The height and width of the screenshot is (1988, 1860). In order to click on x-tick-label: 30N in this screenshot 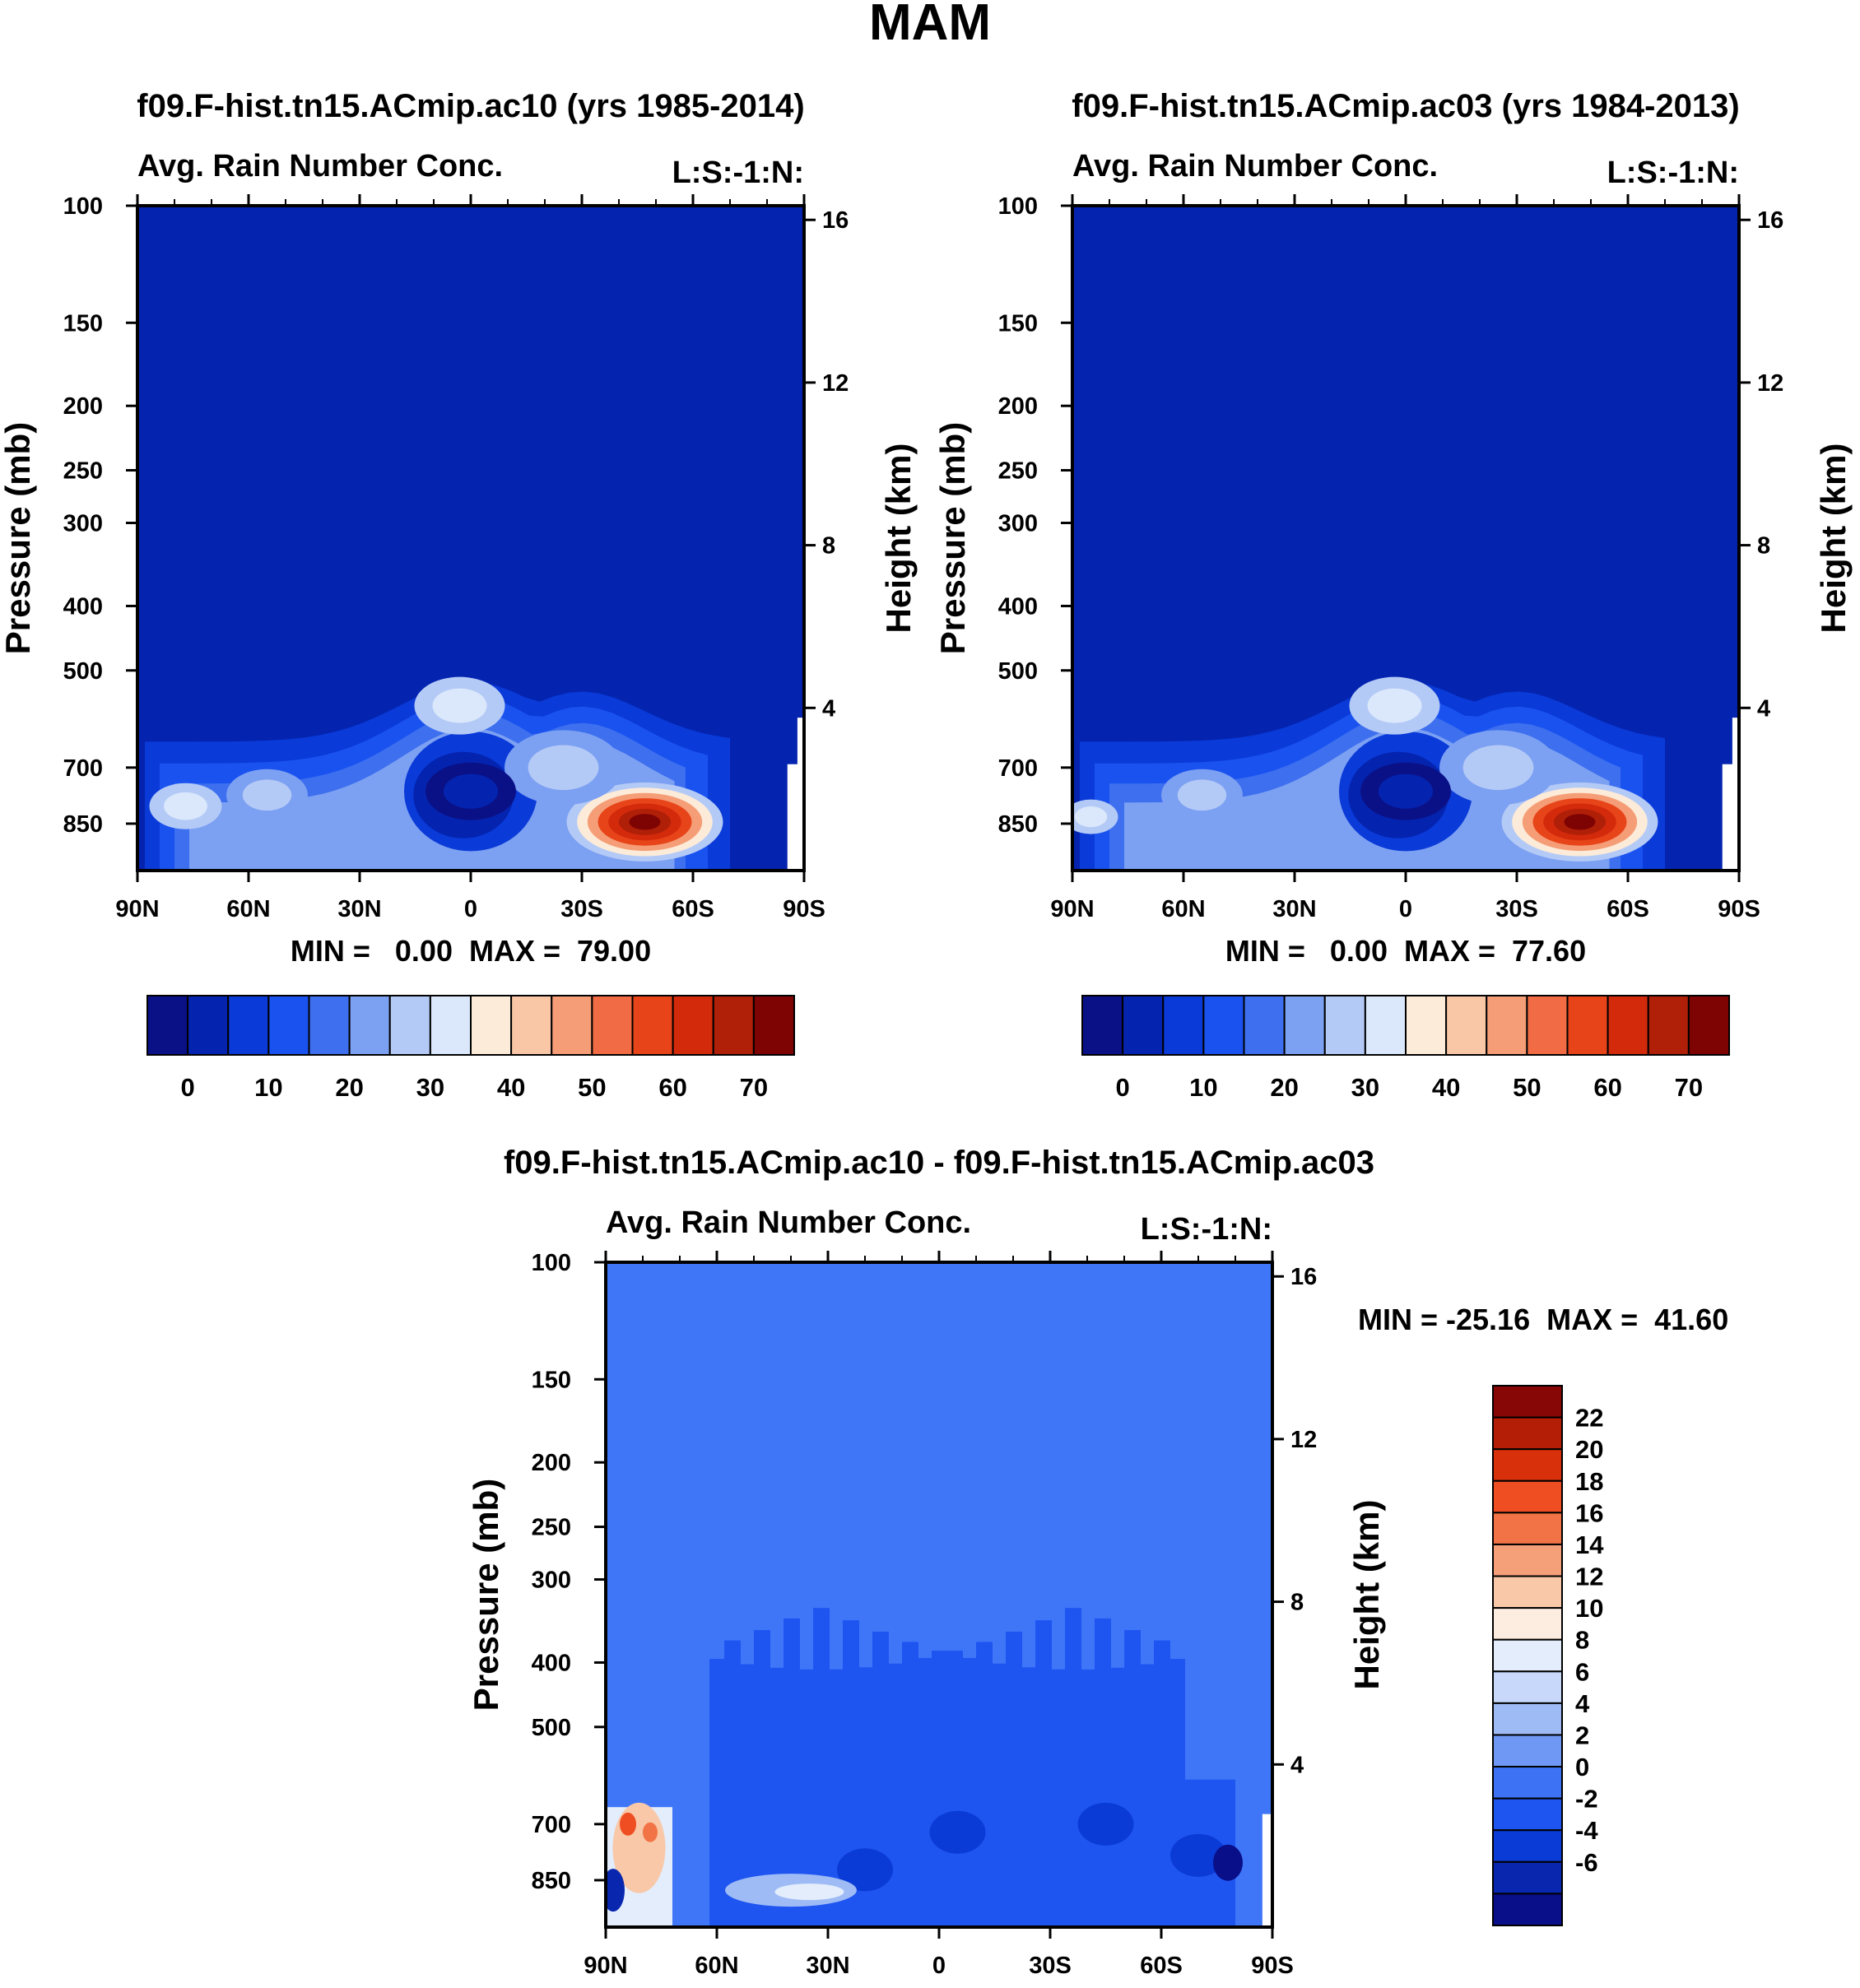, I will do `click(359, 909)`.